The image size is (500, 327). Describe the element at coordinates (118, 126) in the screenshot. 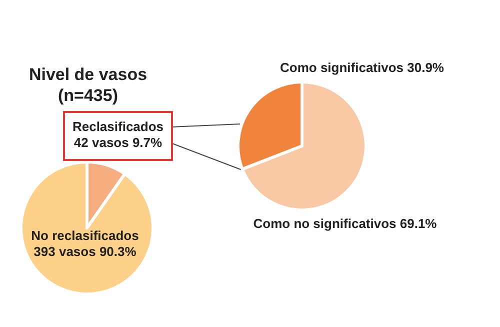

I see `slice-label: Reclasificados` at that location.